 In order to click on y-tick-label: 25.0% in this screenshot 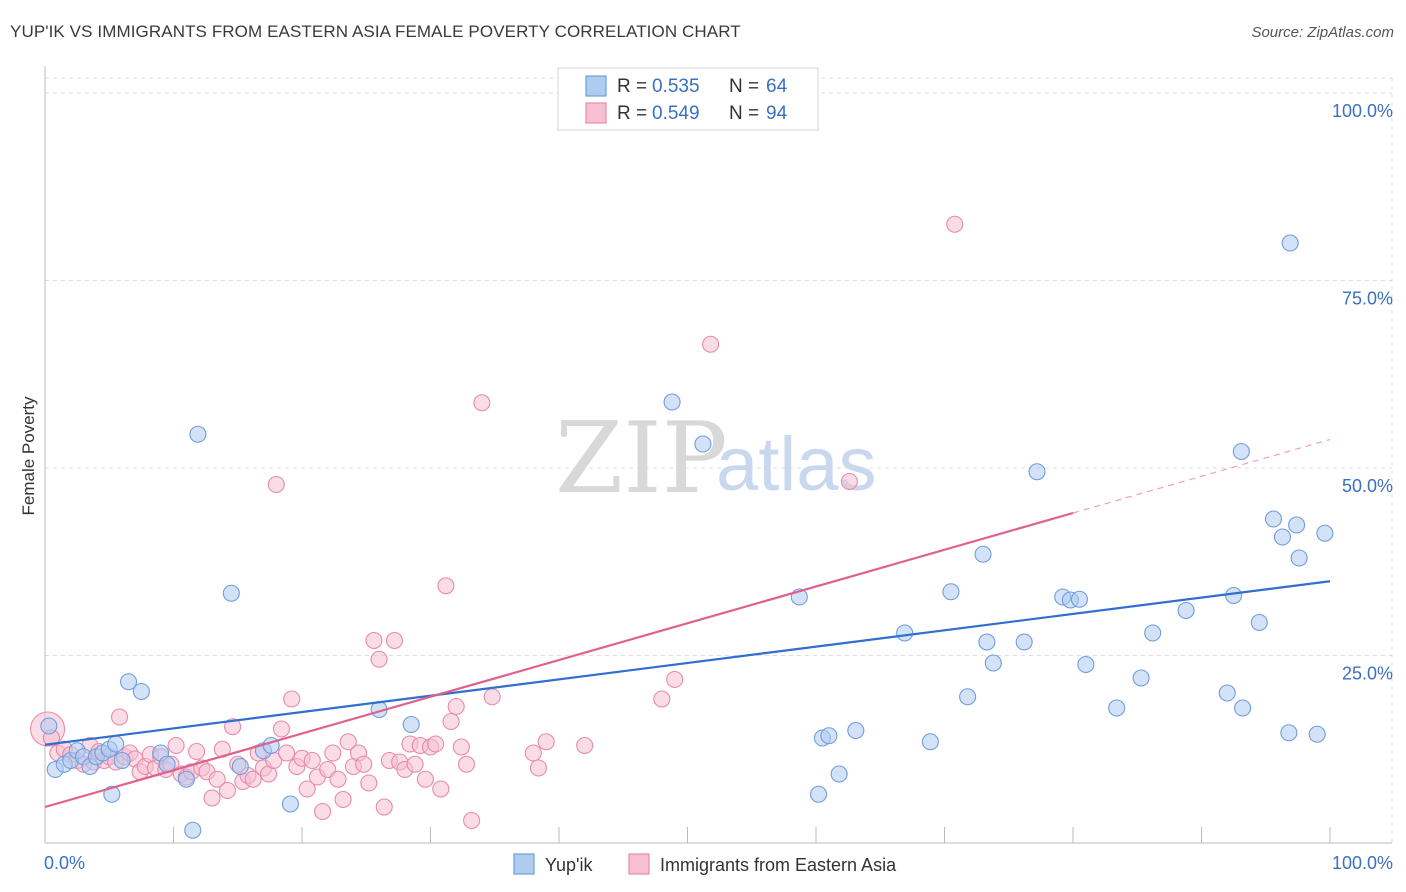, I will do `click(1367, 674)`.